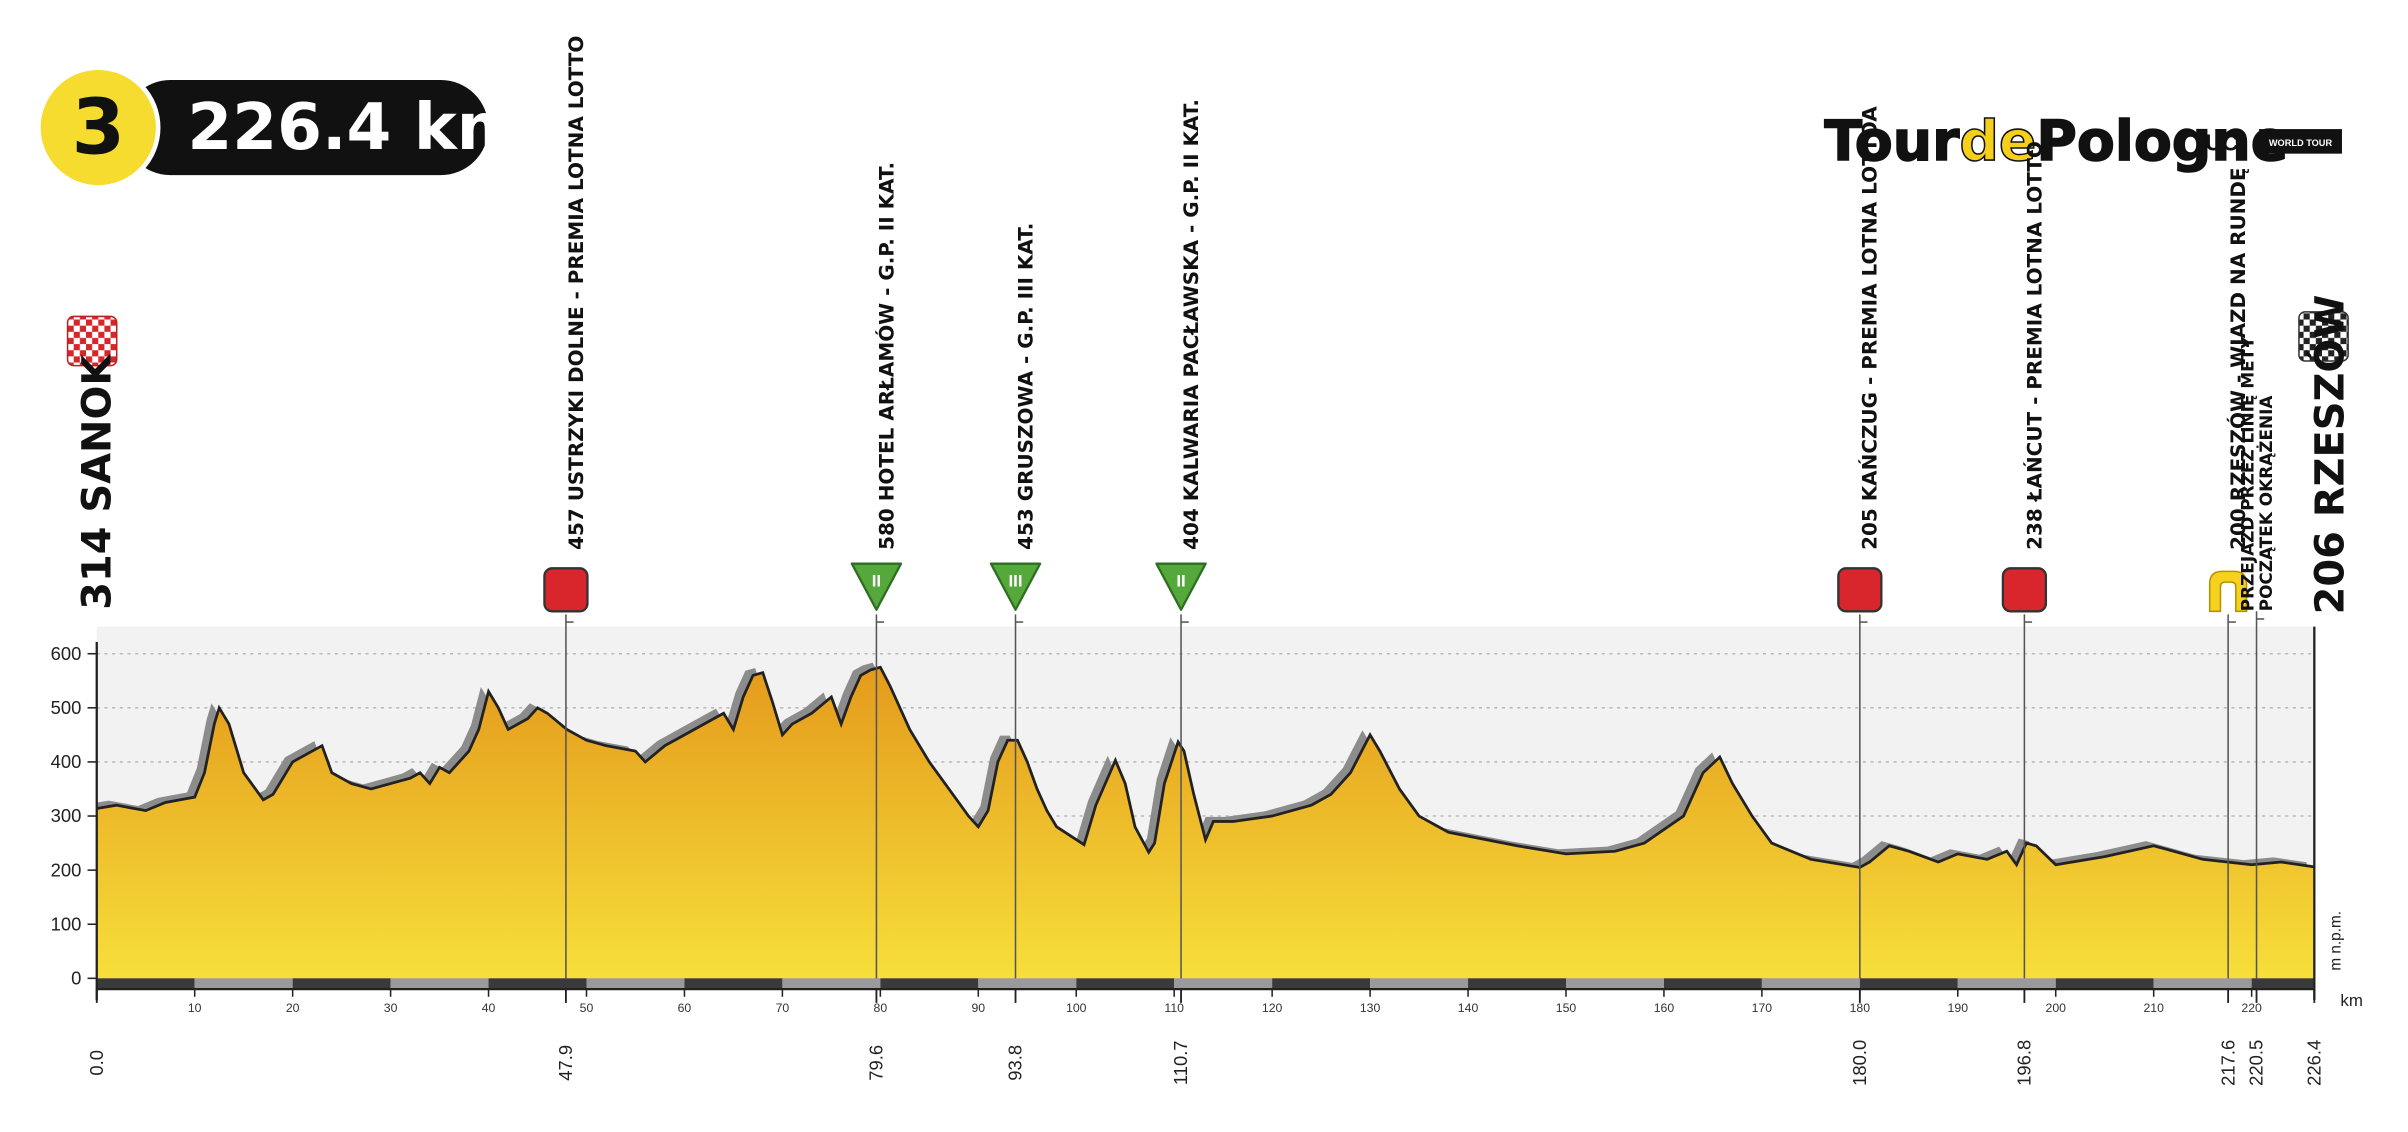 This screenshot has width=2408, height=1132. Describe the element at coordinates (98, 481) in the screenshot. I see `start-label: 314 SANOK` at that location.